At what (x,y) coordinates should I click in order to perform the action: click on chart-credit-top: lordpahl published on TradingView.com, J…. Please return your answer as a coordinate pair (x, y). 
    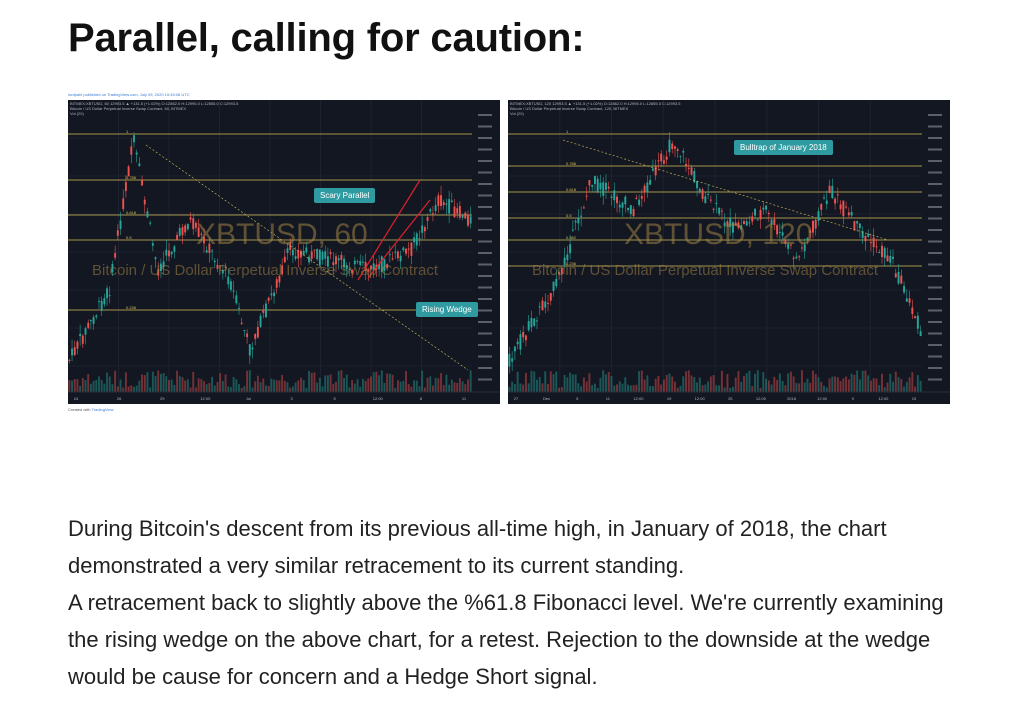
    Looking at the image, I should click on (129, 94).